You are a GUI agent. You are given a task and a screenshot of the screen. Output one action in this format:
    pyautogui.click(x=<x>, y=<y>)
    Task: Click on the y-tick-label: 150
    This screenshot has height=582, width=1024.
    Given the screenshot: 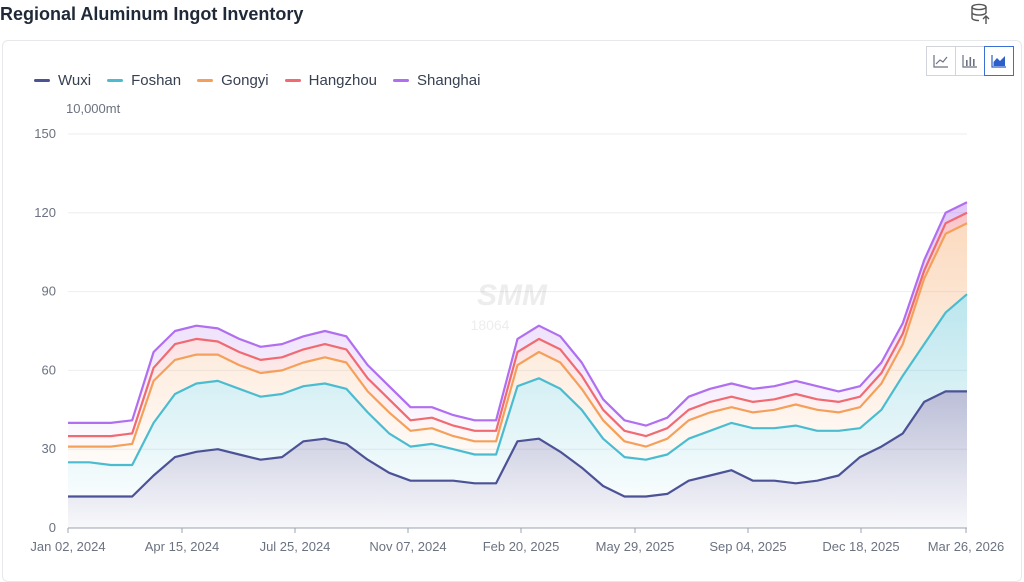 What is the action you would take?
    pyautogui.click(x=45, y=133)
    